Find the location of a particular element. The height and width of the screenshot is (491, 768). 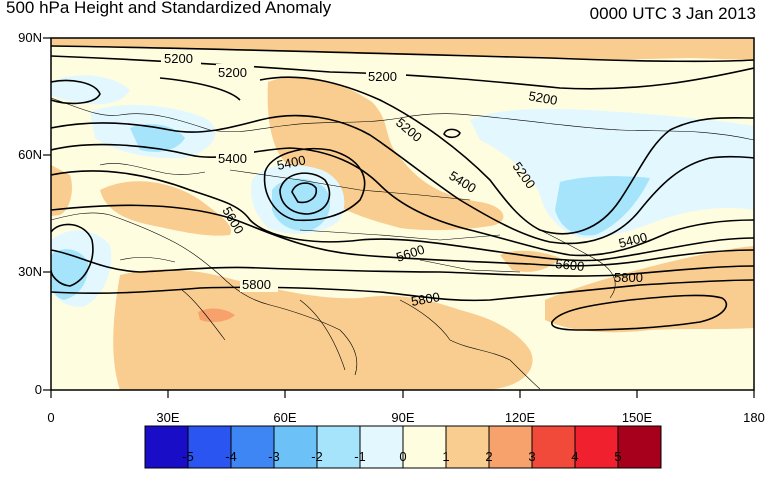

lon-tick-label: 120E is located at coordinates (520, 417).